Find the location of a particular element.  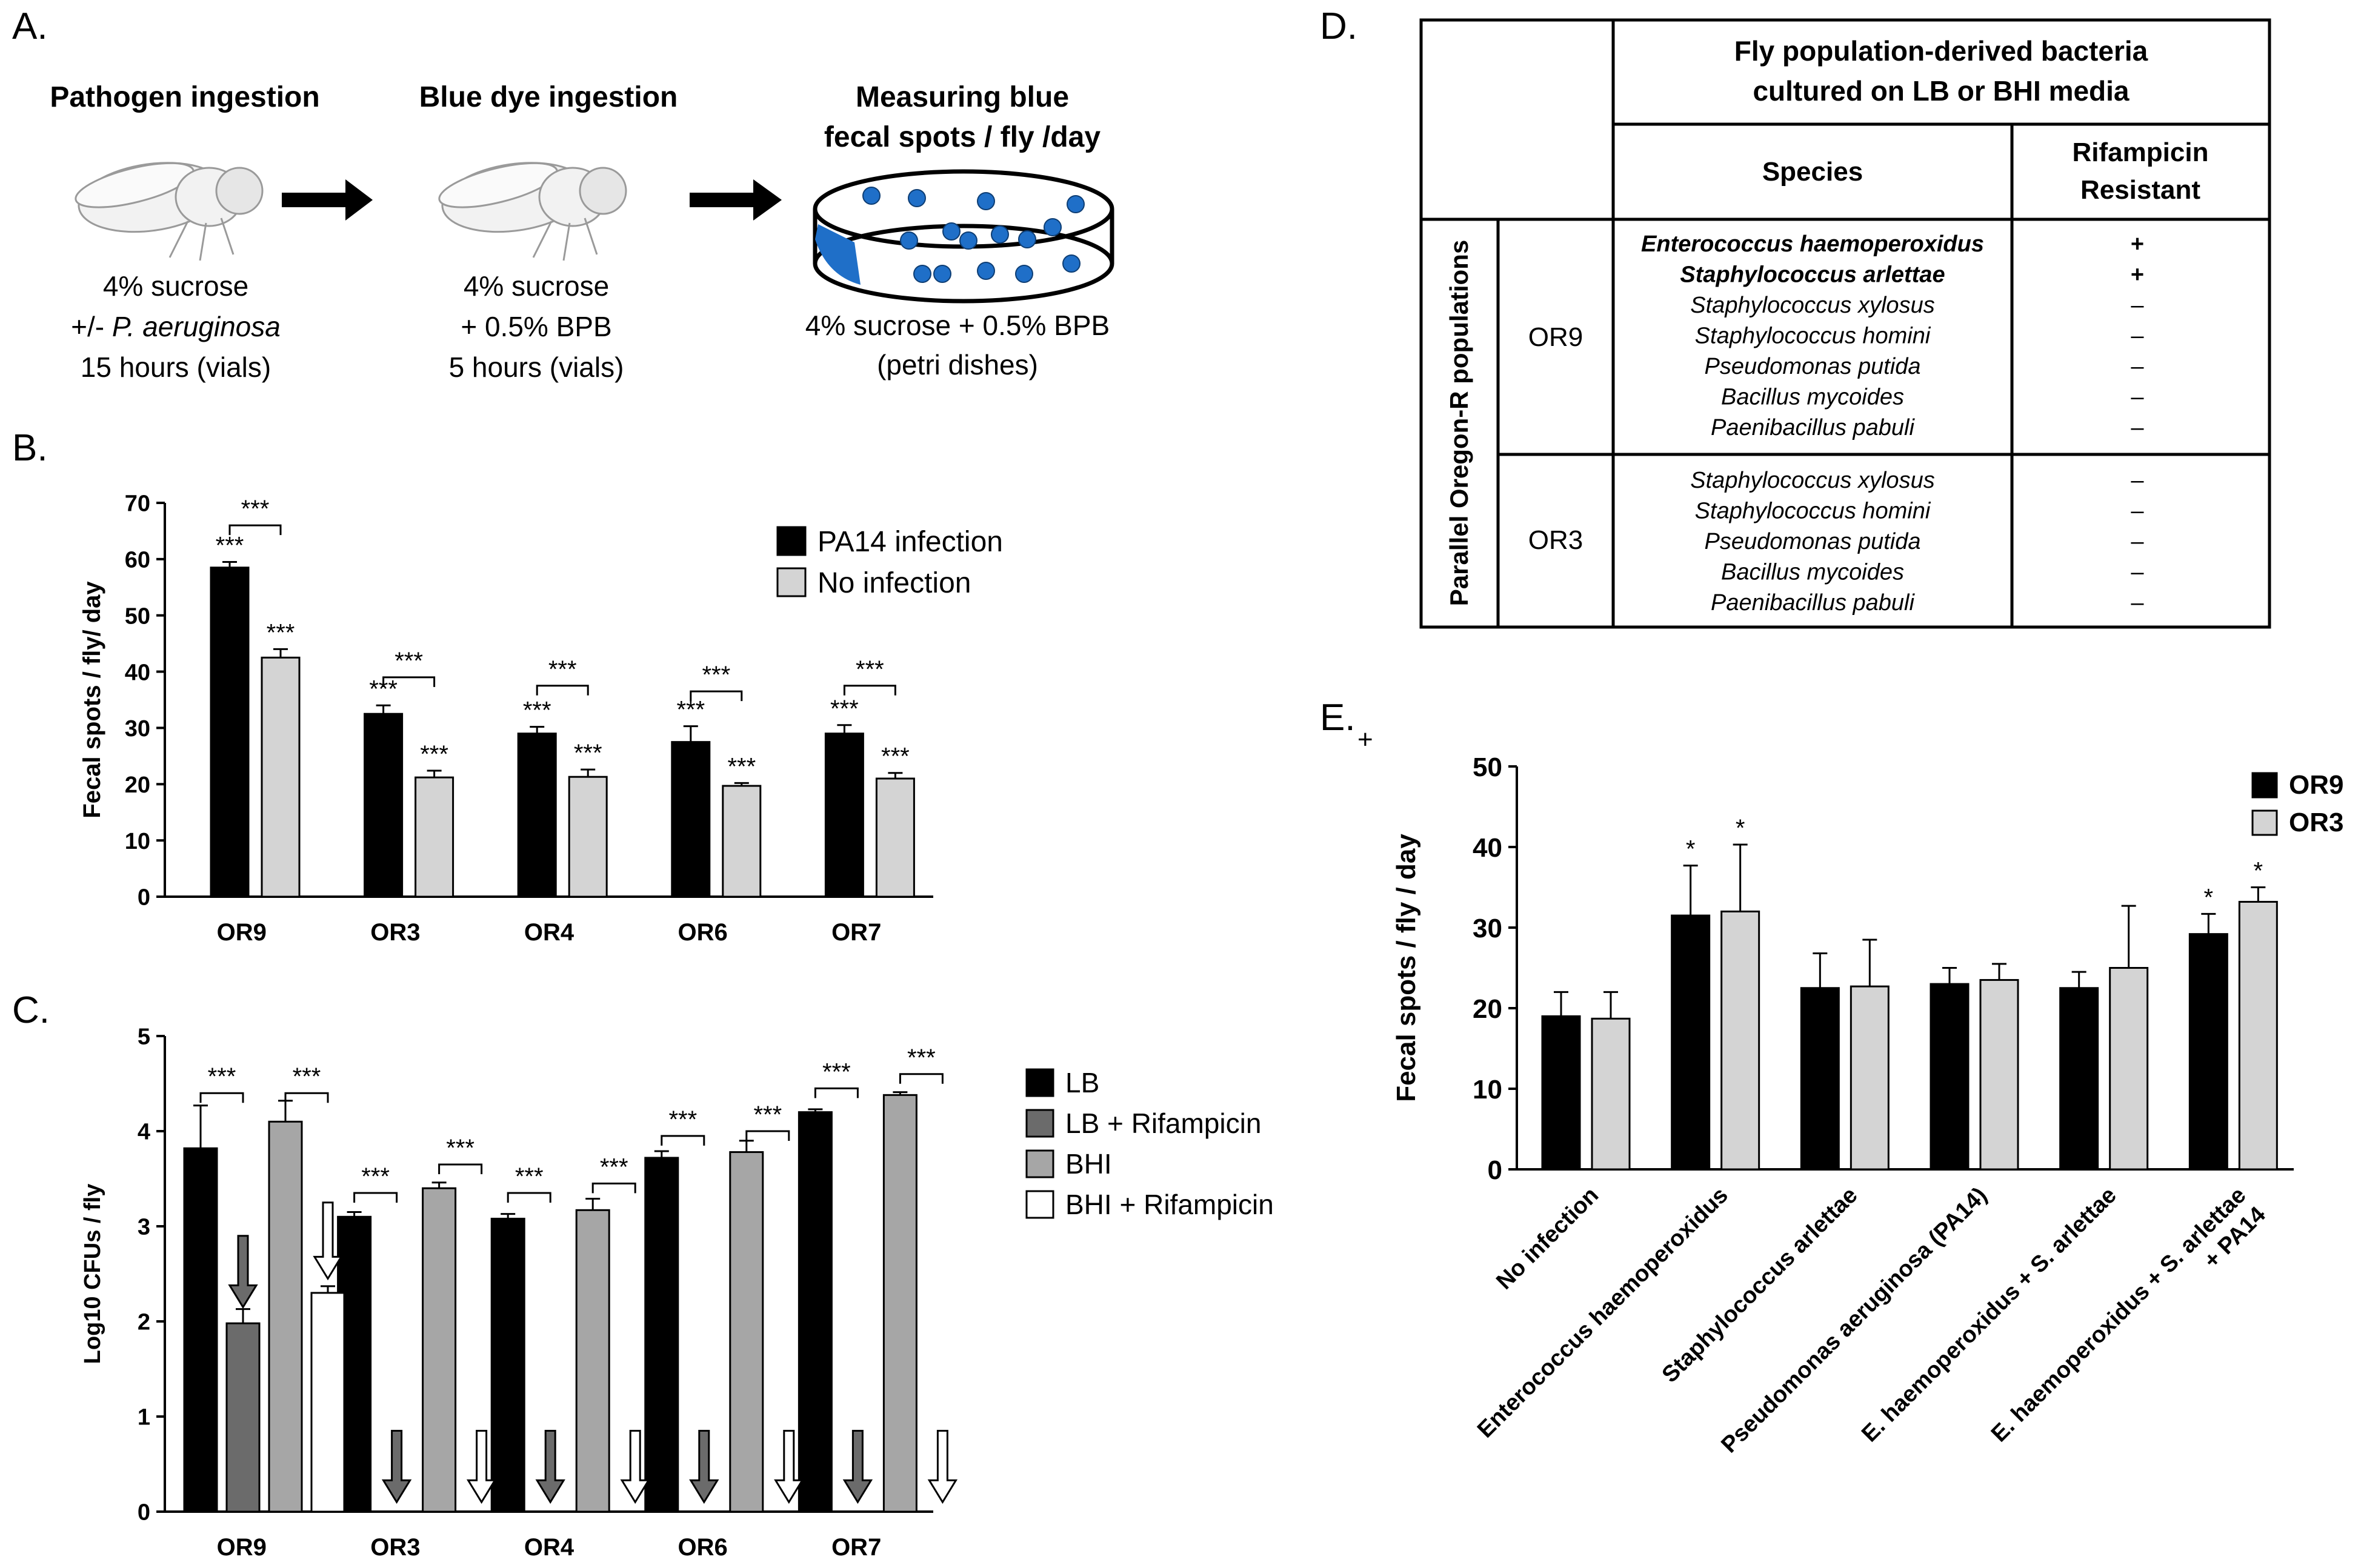

x-tick-label: OR7 is located at coordinates (856, 932).